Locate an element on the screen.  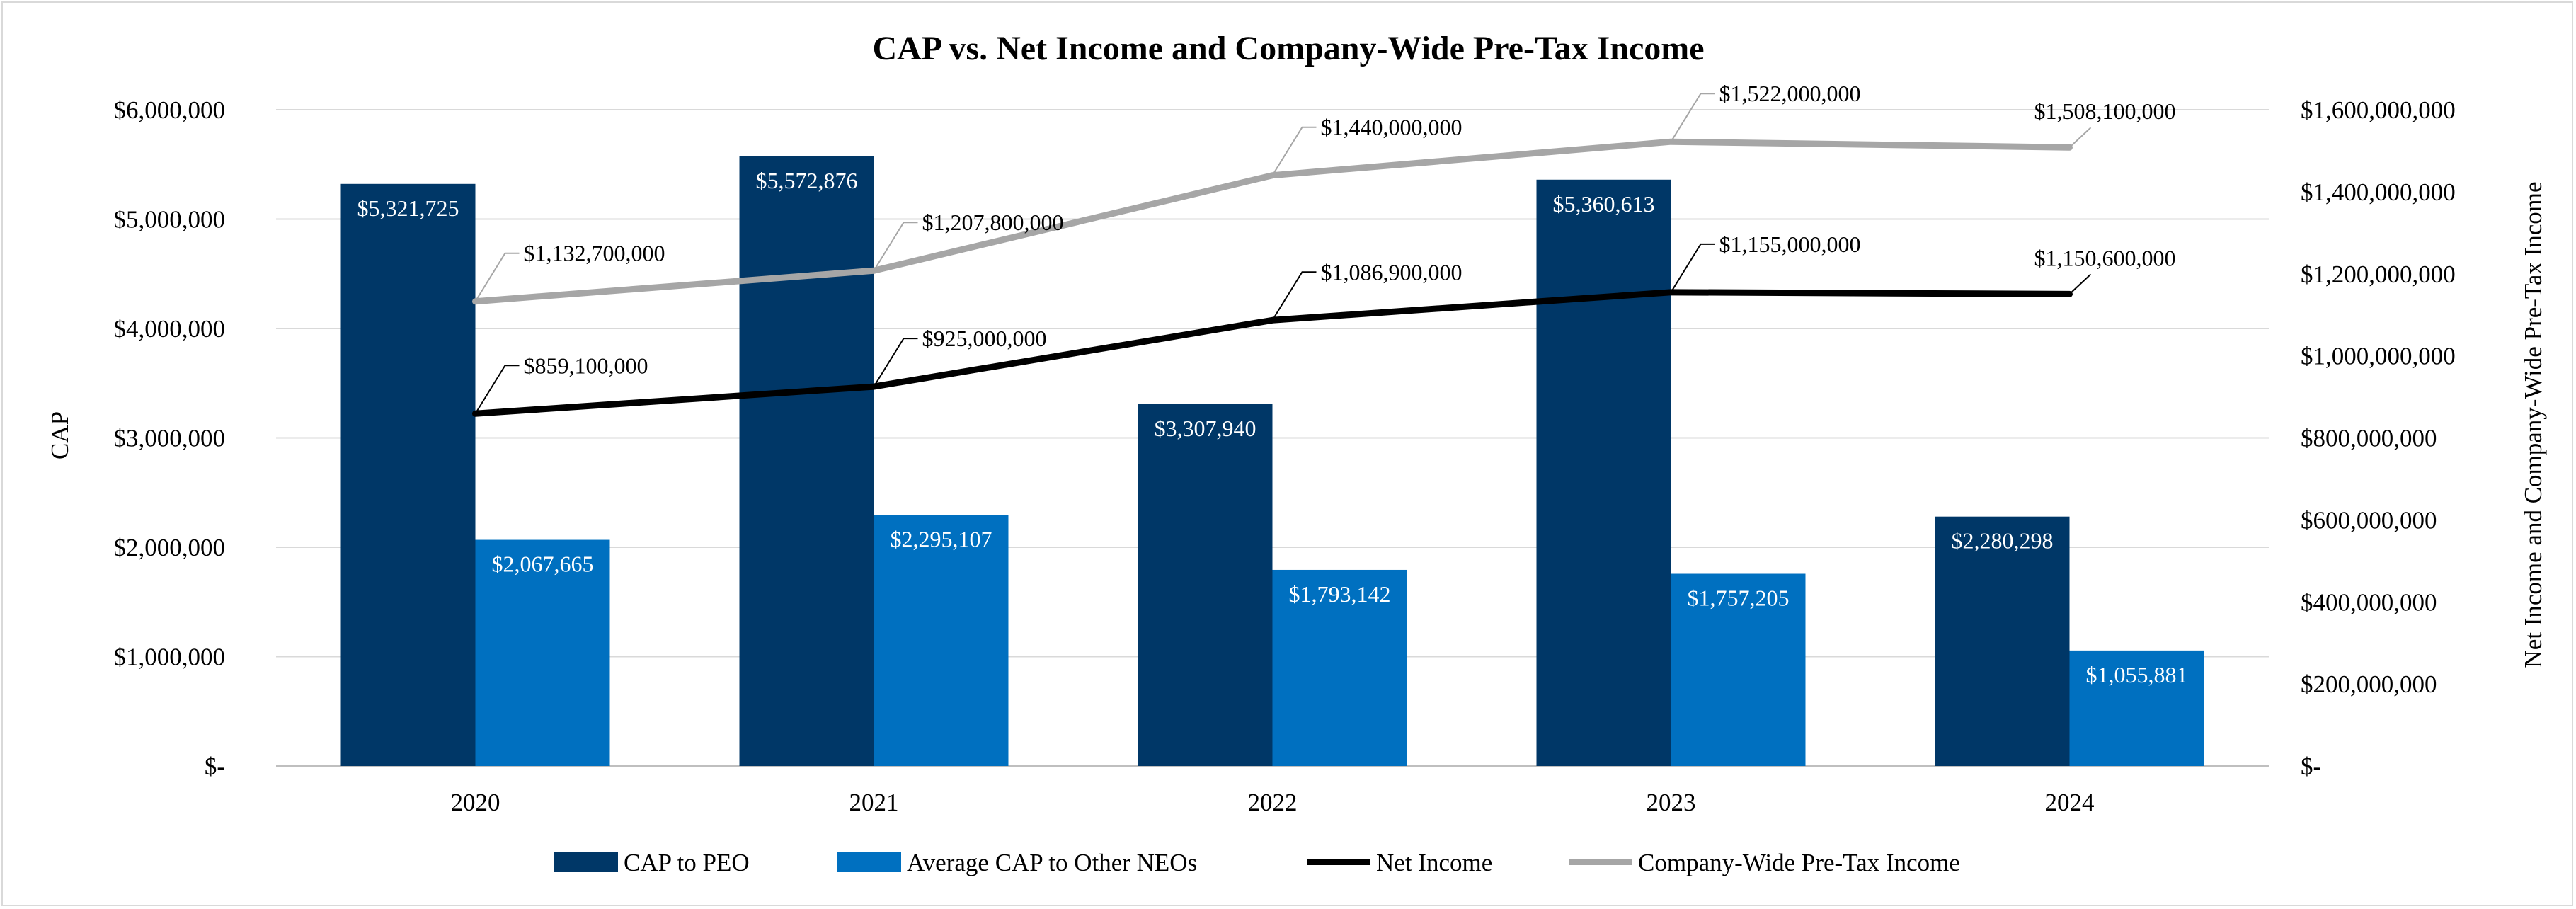
y-tick-right: $1,400,000,000 is located at coordinates (2378, 192).